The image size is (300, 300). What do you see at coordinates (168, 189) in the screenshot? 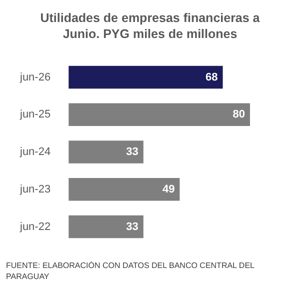
I see `data-label: 49` at bounding box center [168, 189].